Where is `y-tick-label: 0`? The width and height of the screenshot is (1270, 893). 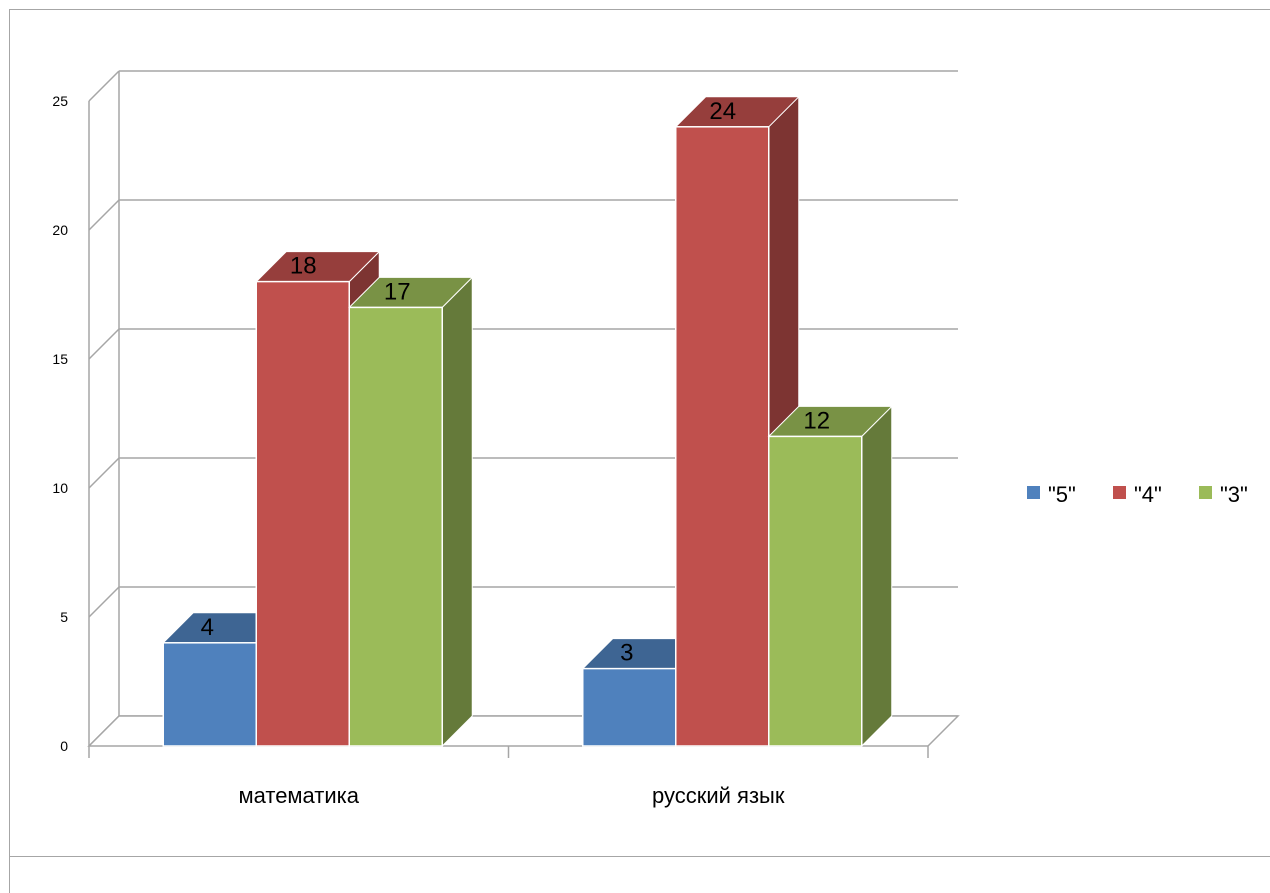
y-tick-label: 0 is located at coordinates (64, 746).